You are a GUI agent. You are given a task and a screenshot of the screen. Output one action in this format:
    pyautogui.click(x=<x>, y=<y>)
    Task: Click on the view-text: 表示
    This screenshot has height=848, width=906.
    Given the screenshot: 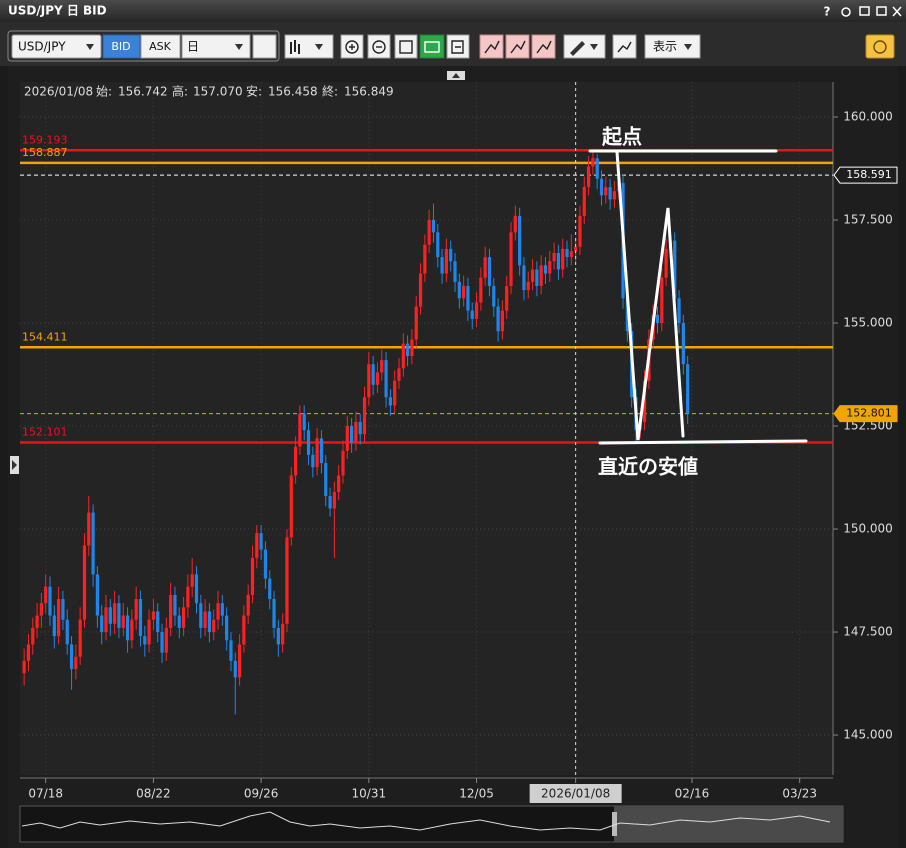 What is the action you would take?
    pyautogui.click(x=665, y=47)
    